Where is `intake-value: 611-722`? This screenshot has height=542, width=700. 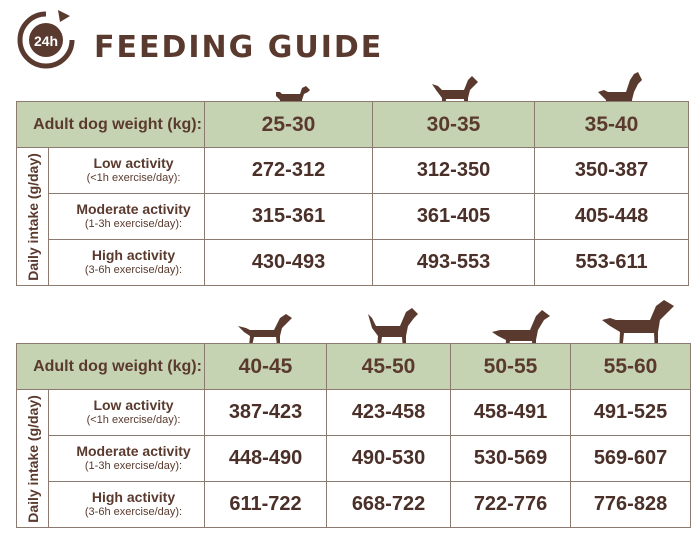 intake-value: 611-722 is located at coordinates (266, 504).